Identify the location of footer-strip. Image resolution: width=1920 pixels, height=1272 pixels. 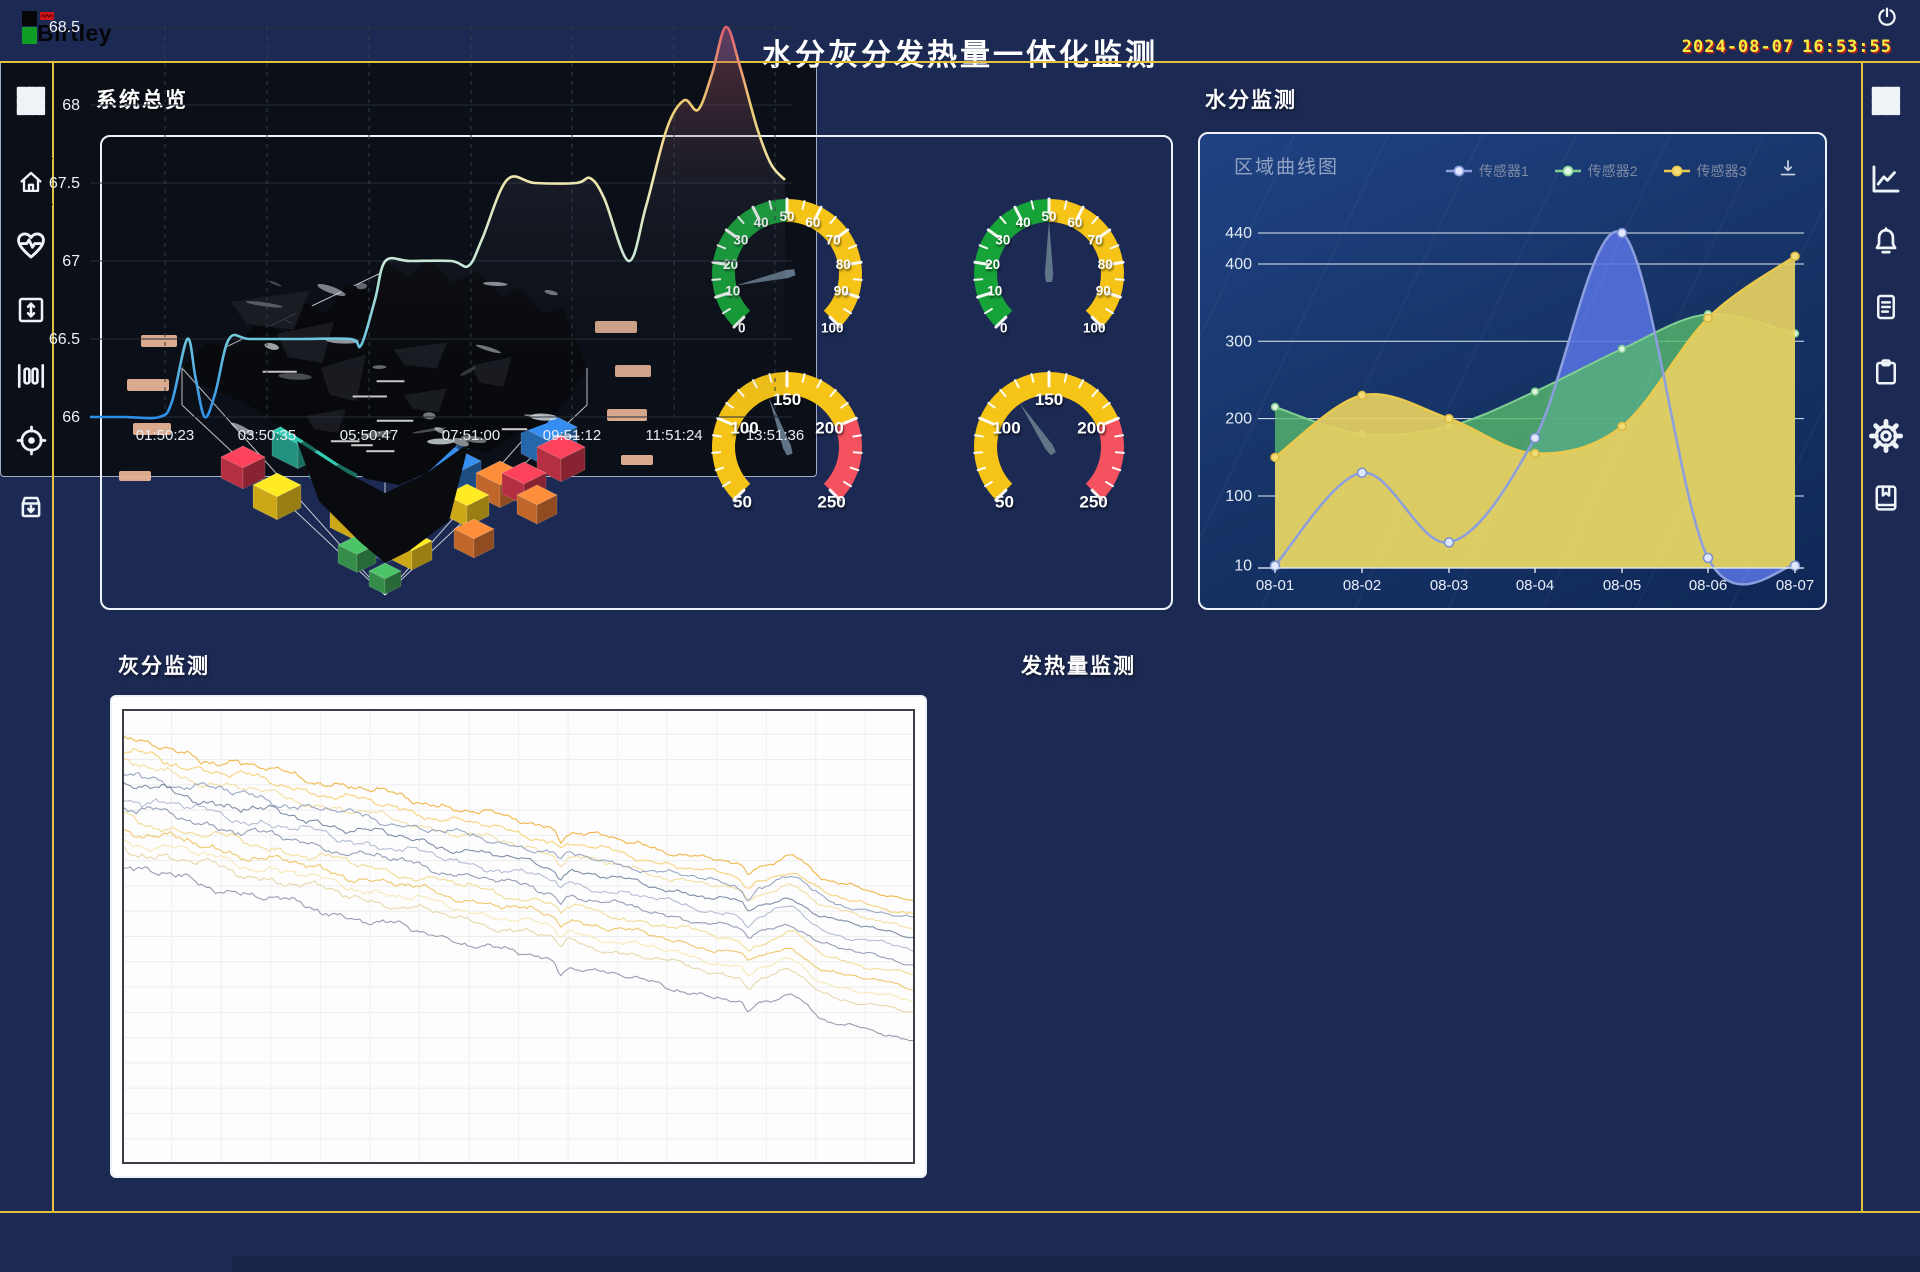
(1076, 1264).